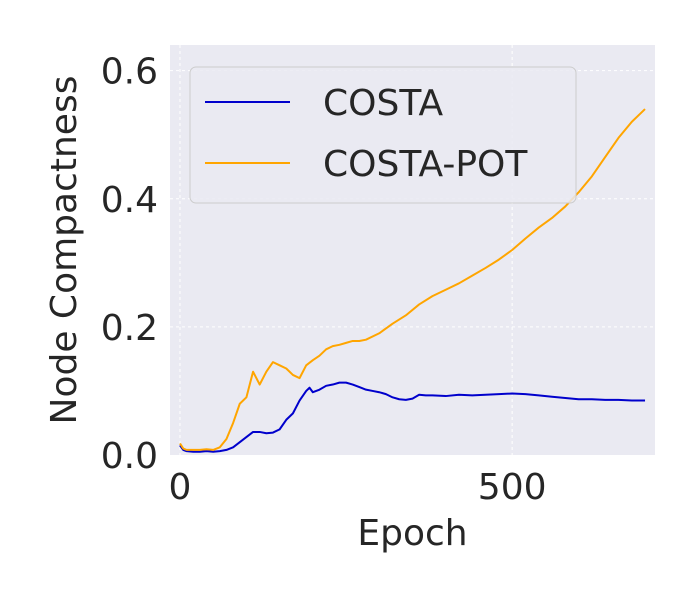 This screenshot has height=600, width=700. What do you see at coordinates (129, 328) in the screenshot?
I see `y-tick-label: 0.2` at bounding box center [129, 328].